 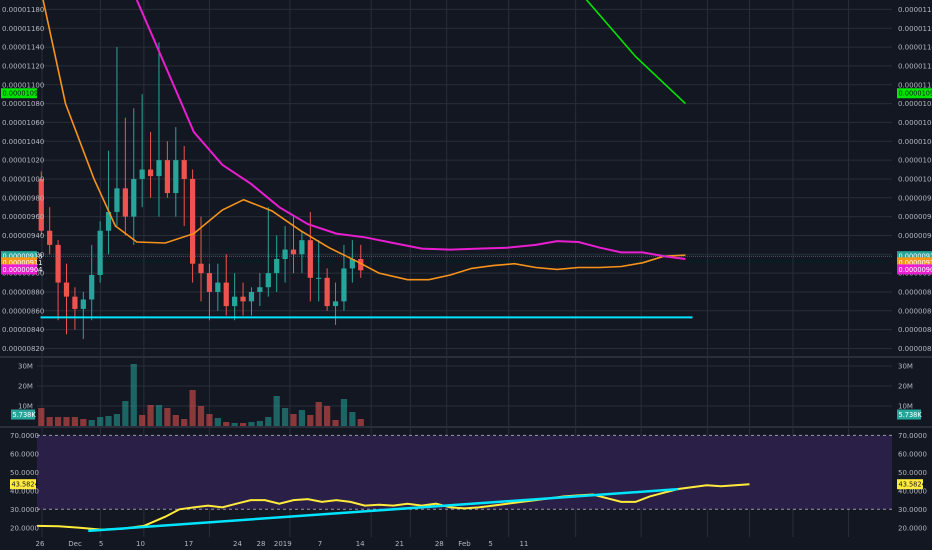 I want to click on rsi-label-badge, so click(x=23, y=484).